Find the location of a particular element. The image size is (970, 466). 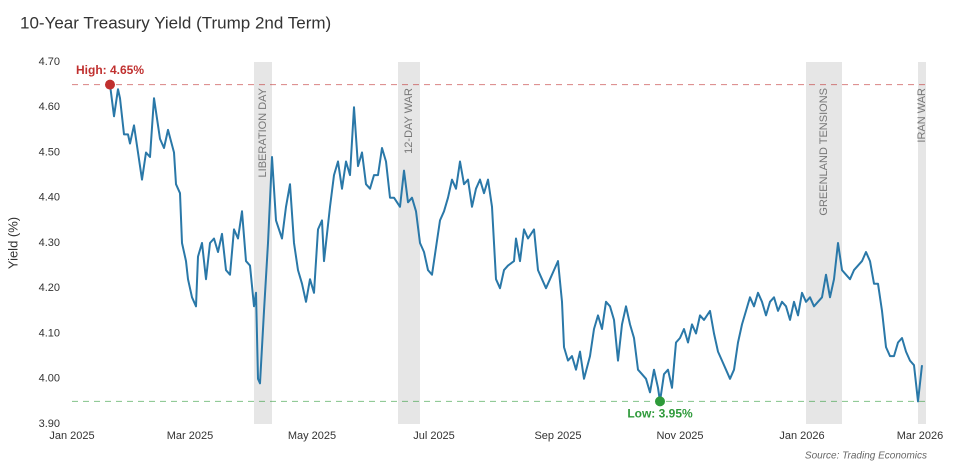

y-axis-label: Yield (%) is located at coordinates (12, 243).